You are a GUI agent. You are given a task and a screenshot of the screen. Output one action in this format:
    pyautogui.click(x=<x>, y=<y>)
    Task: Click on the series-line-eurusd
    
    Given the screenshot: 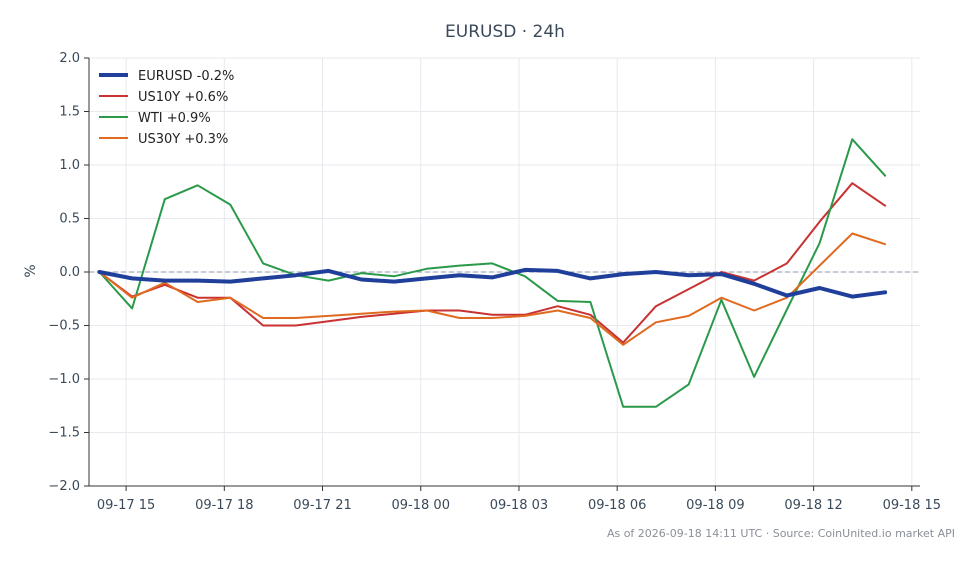 What is the action you would take?
    pyautogui.click(x=492, y=283)
    